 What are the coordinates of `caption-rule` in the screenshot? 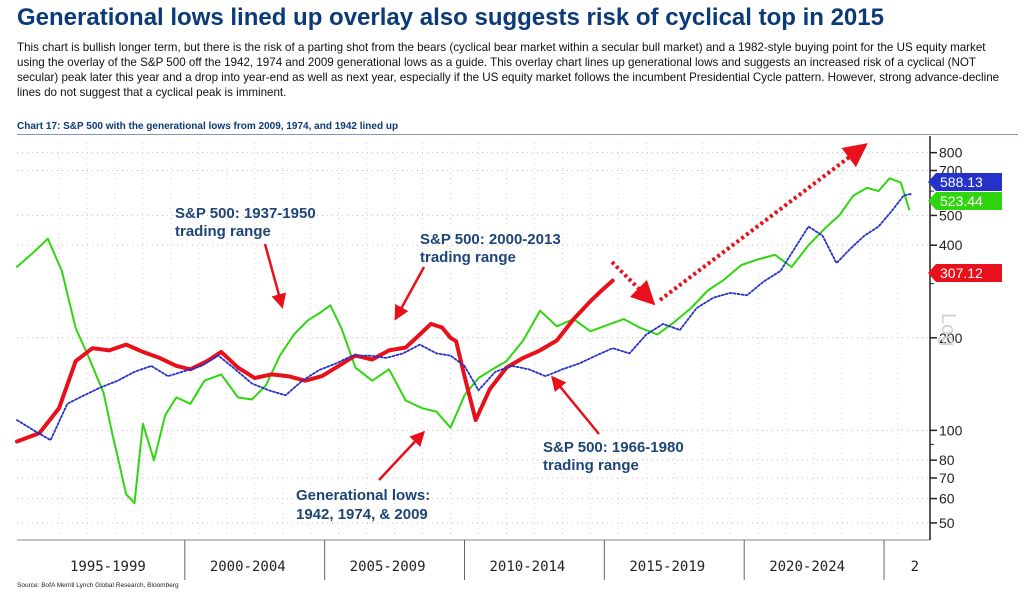 It's located at (517, 134).